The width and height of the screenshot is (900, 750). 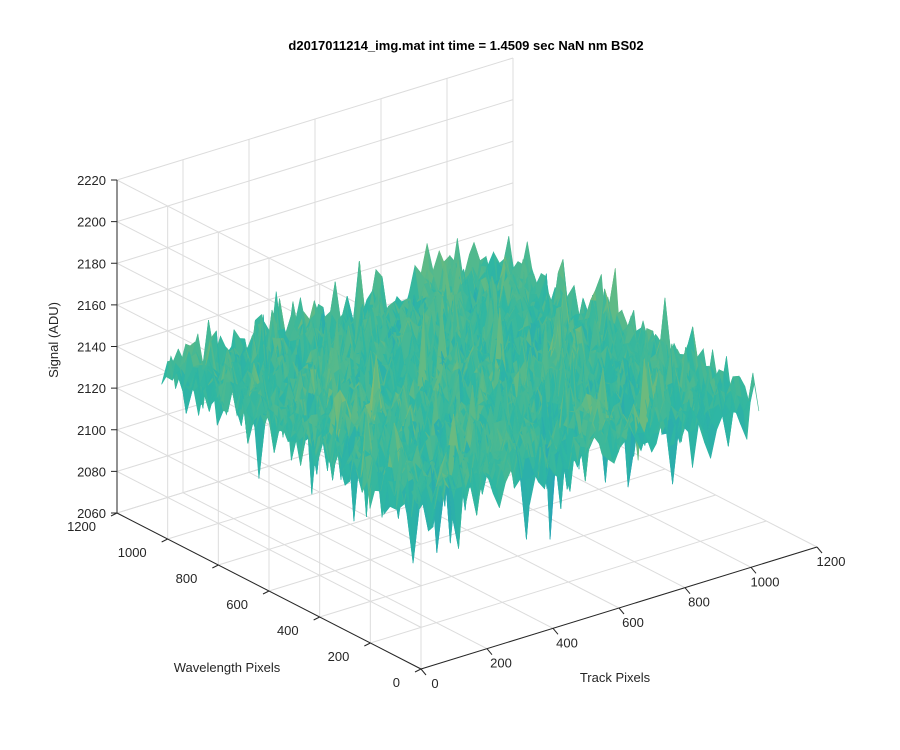 I want to click on z-axis-label: Signal (ADU), so click(x=53, y=340).